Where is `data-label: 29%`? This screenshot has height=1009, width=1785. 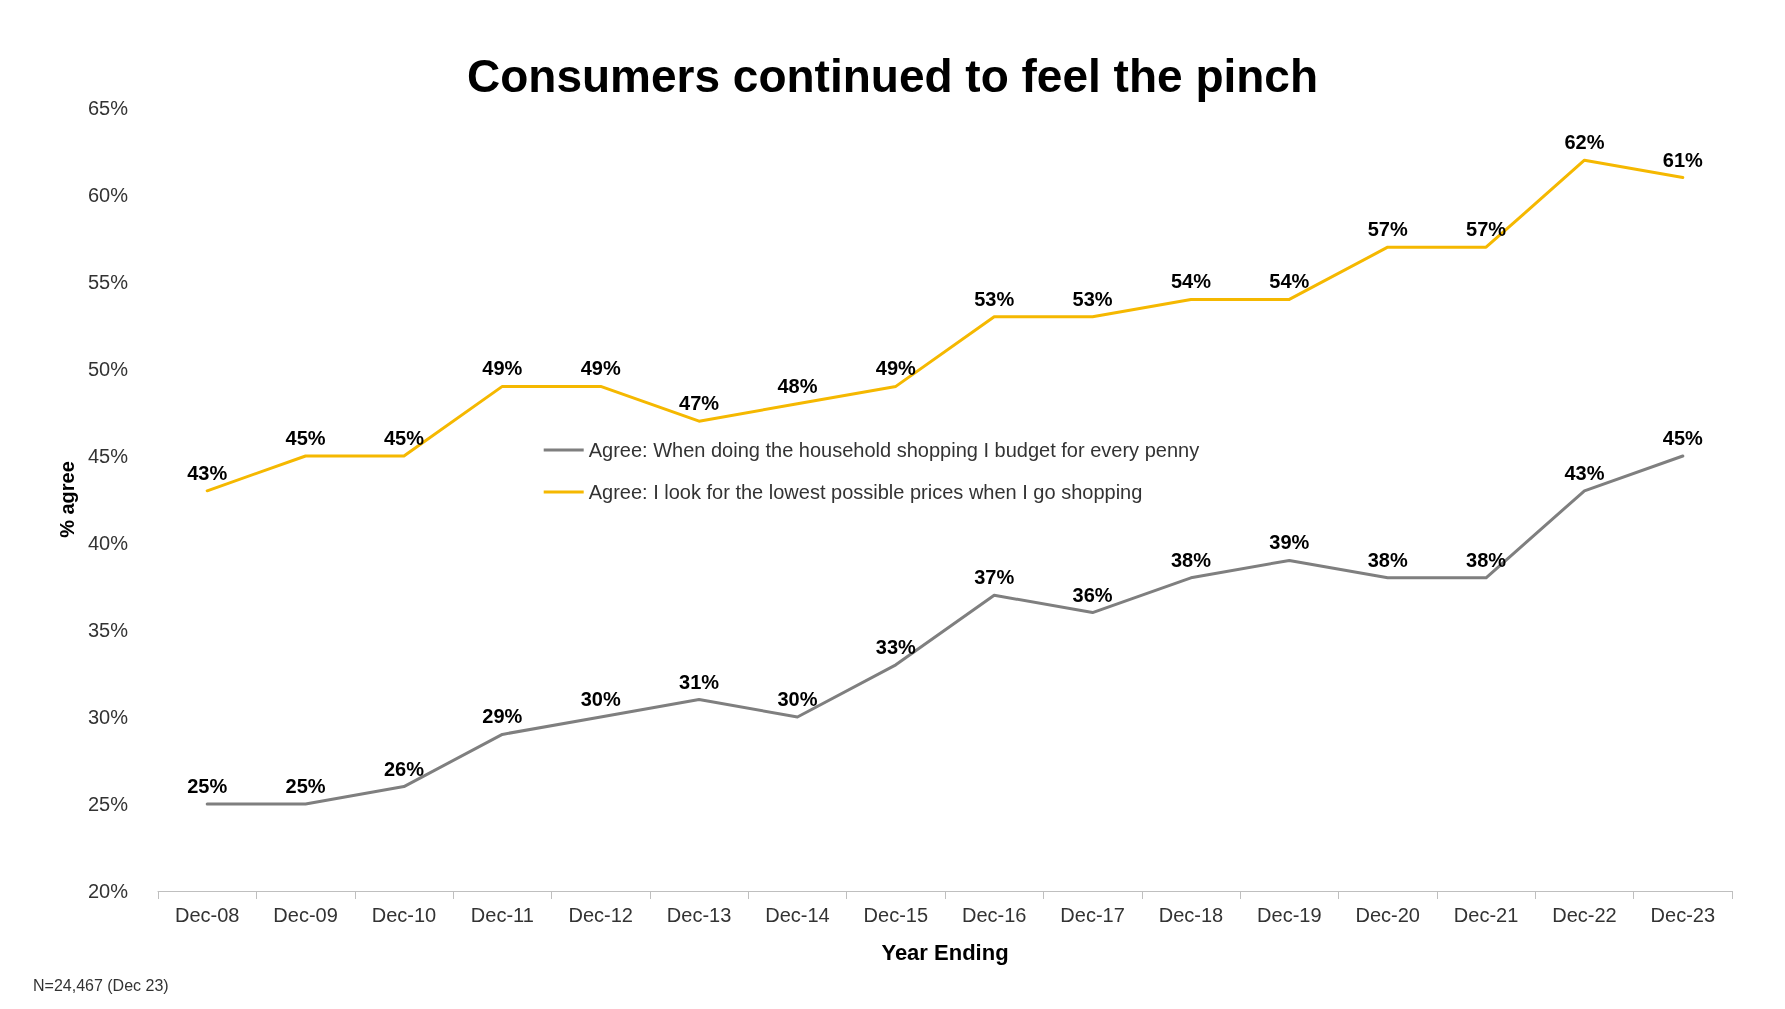
data-label: 29% is located at coordinates (502, 716).